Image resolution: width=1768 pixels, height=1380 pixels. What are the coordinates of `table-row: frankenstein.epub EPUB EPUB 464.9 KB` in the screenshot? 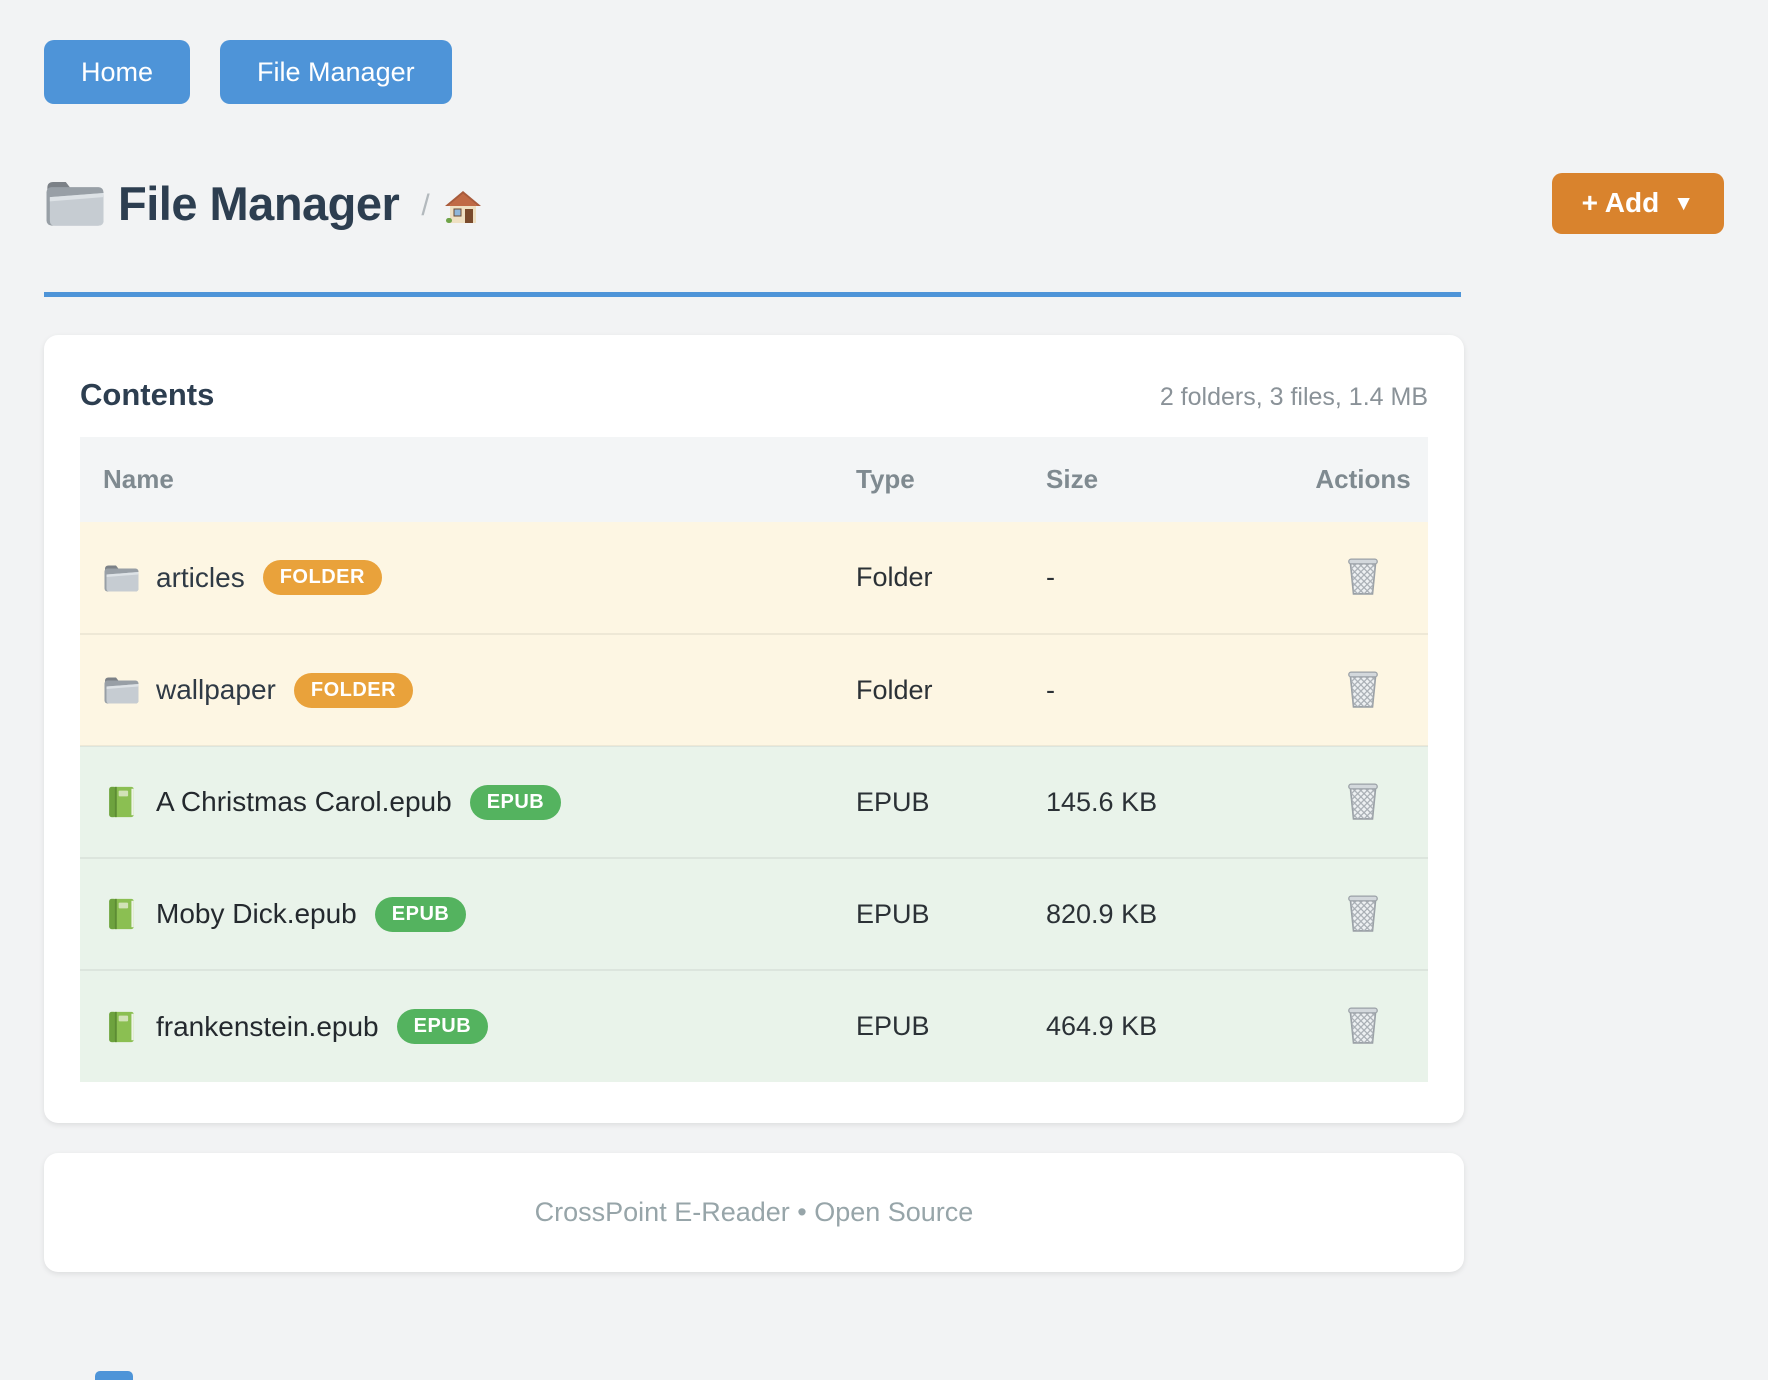 It's located at (754, 1026).